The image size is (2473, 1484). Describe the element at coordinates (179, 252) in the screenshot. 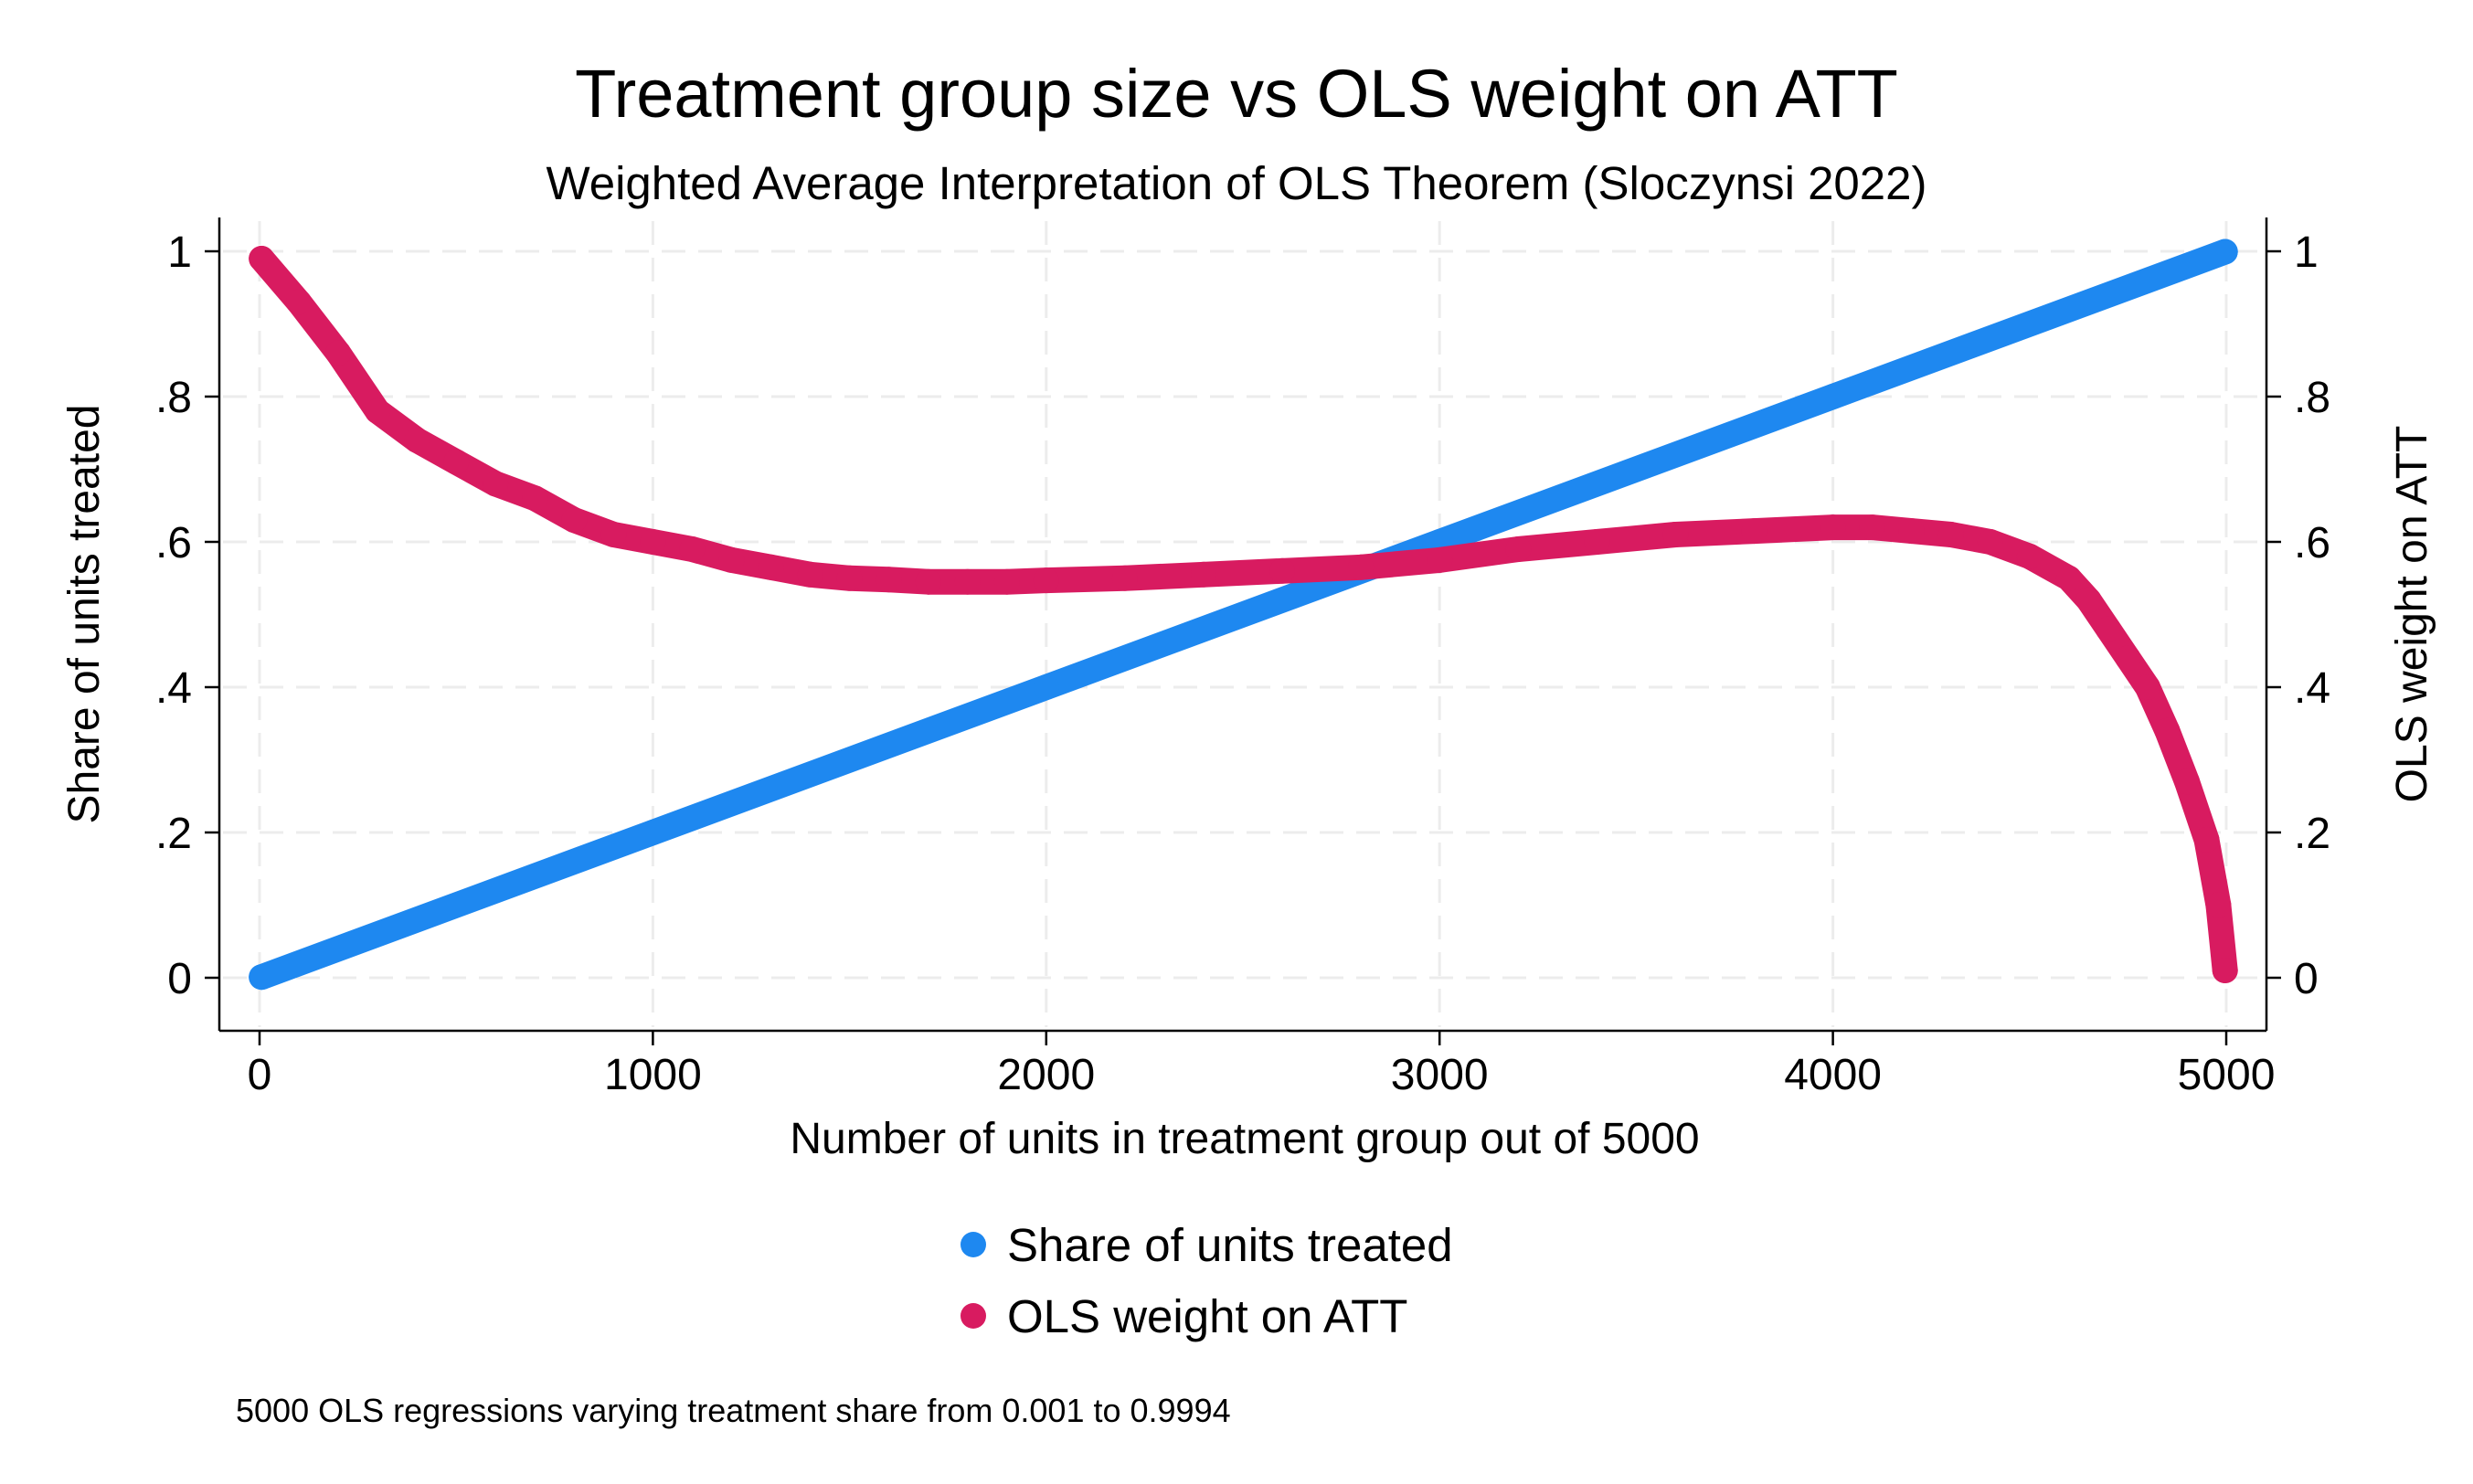

I see `y-tick-label-left-5: 1` at that location.